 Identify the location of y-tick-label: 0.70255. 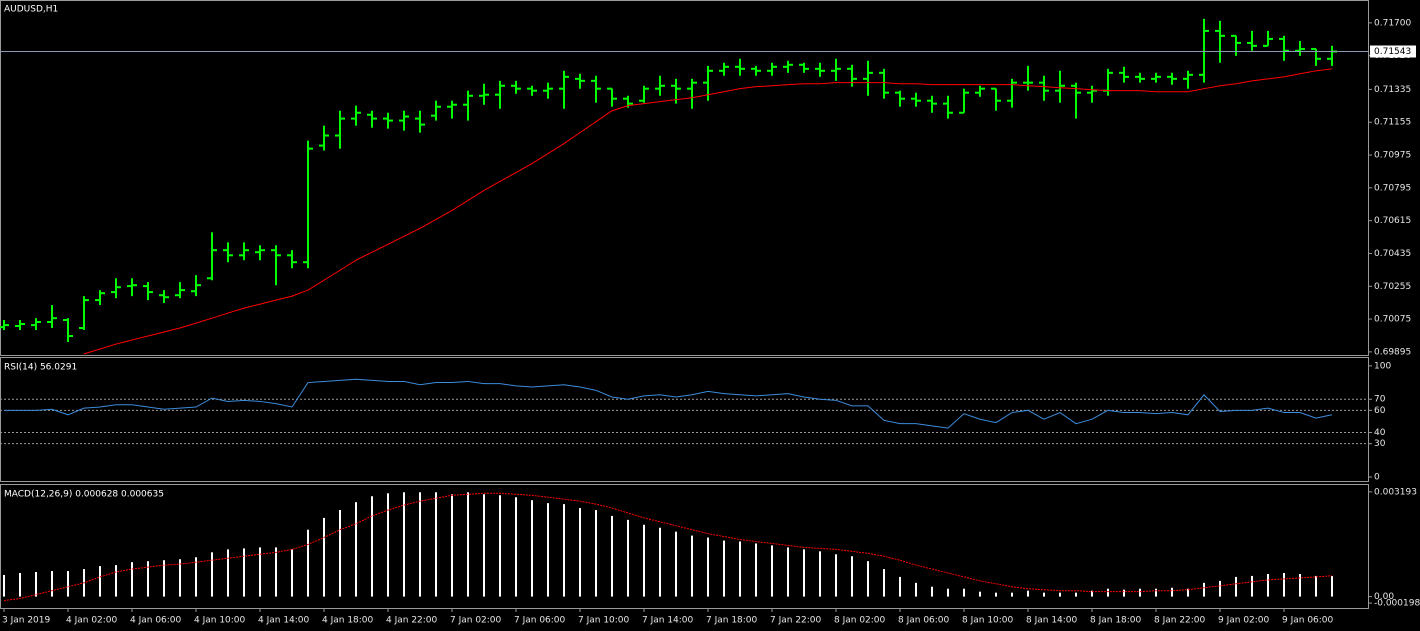
(1392, 287).